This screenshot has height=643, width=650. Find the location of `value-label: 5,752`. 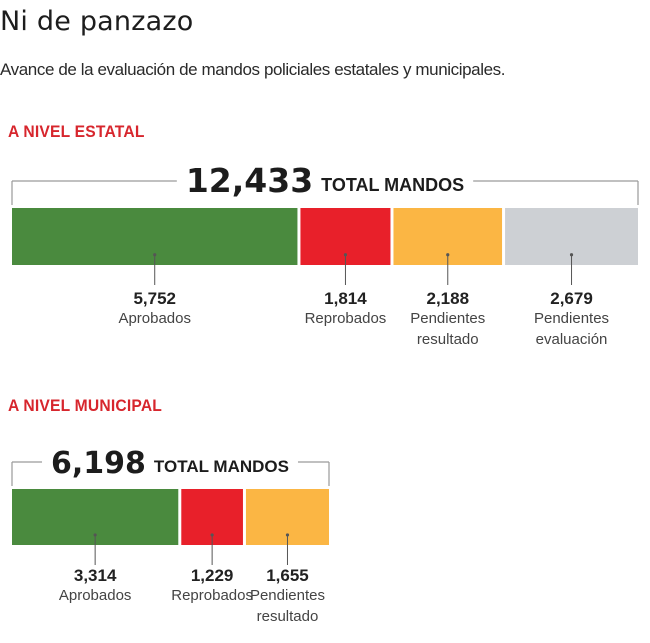

value-label: 5,752 is located at coordinates (154, 298).